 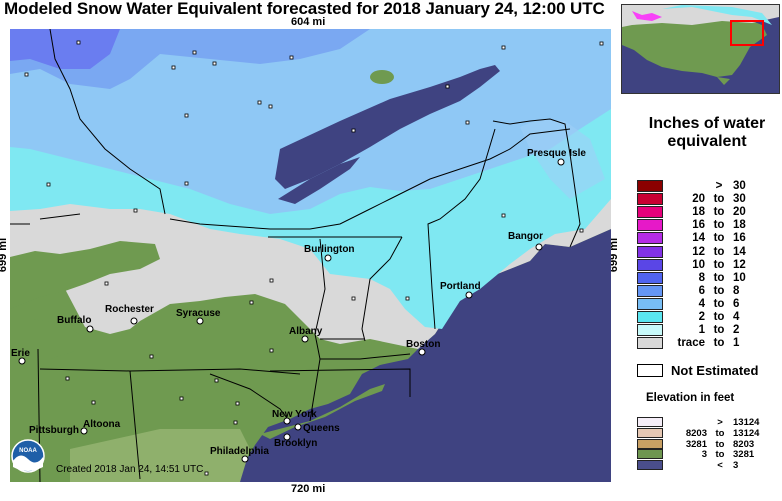 I want to click on city-label-presque-isle: Presque Isle, so click(x=556, y=153).